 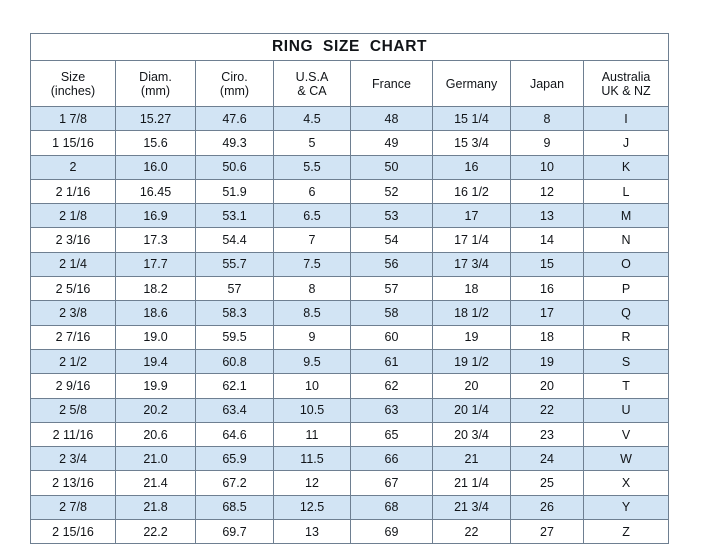 I want to click on table-row: 2 7/16 19.0 59.5 9 60 19 18 R, so click(x=350, y=337).